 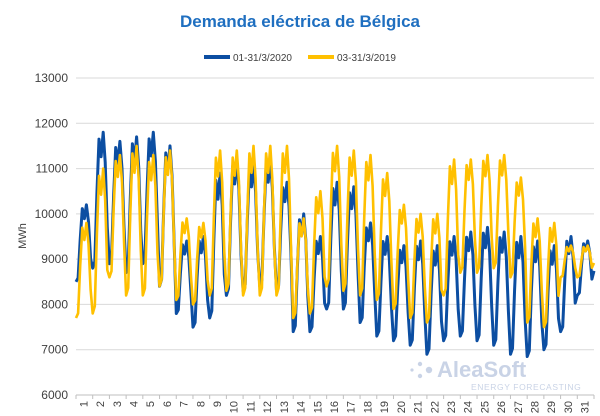 What do you see at coordinates (52, 236) in the screenshot?
I see `y-axis-ticks: 6000 7000 8000 9000 10000 11000 12000 13000` at bounding box center [52, 236].